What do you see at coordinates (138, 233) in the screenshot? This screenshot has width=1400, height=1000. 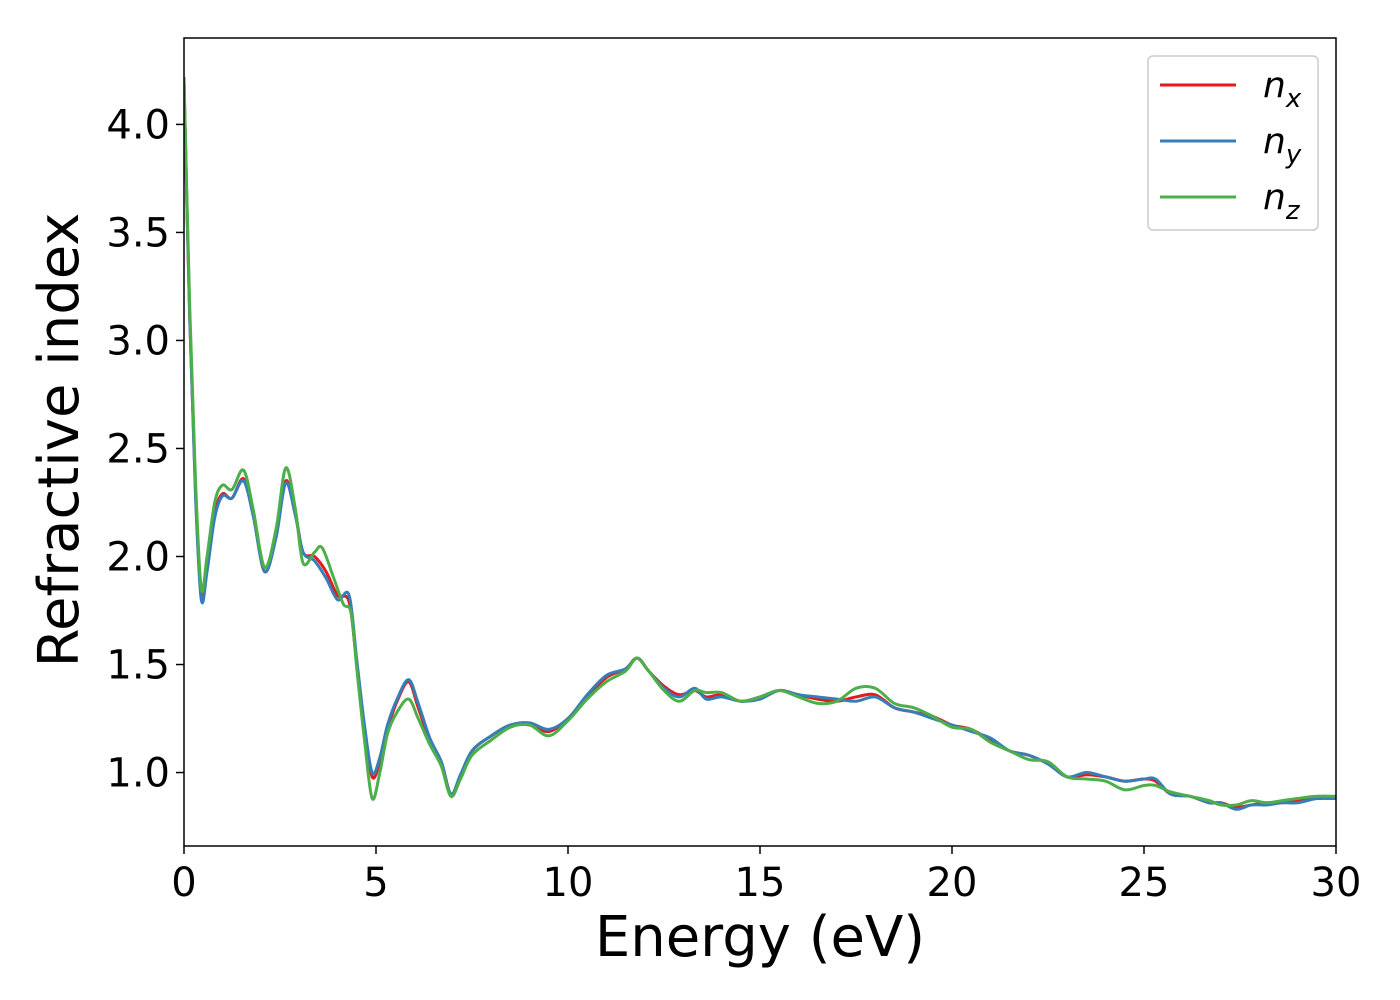 I see `y-tick-label: 3.5` at bounding box center [138, 233].